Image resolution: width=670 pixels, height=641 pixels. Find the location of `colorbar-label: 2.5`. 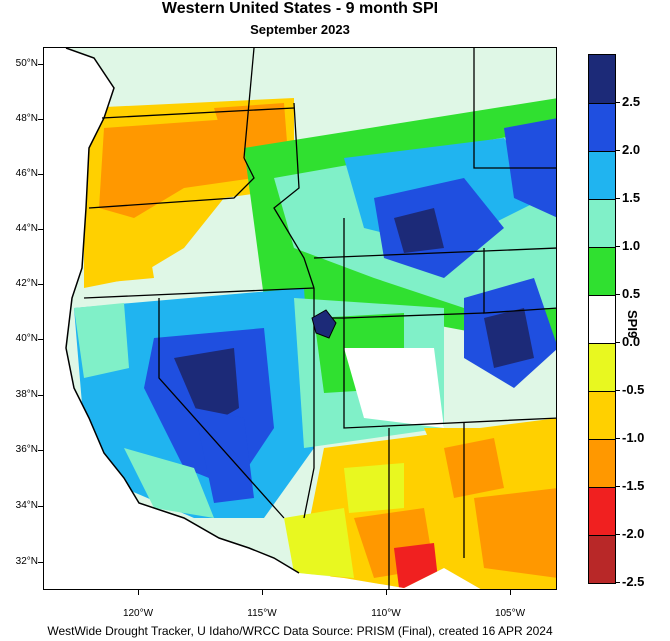

colorbar-label: 2.5 is located at coordinates (631, 101).